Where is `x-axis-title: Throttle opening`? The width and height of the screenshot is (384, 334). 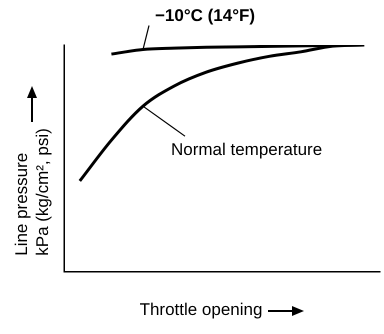
x-axis-title: Throttle opening is located at coordinates (201, 309).